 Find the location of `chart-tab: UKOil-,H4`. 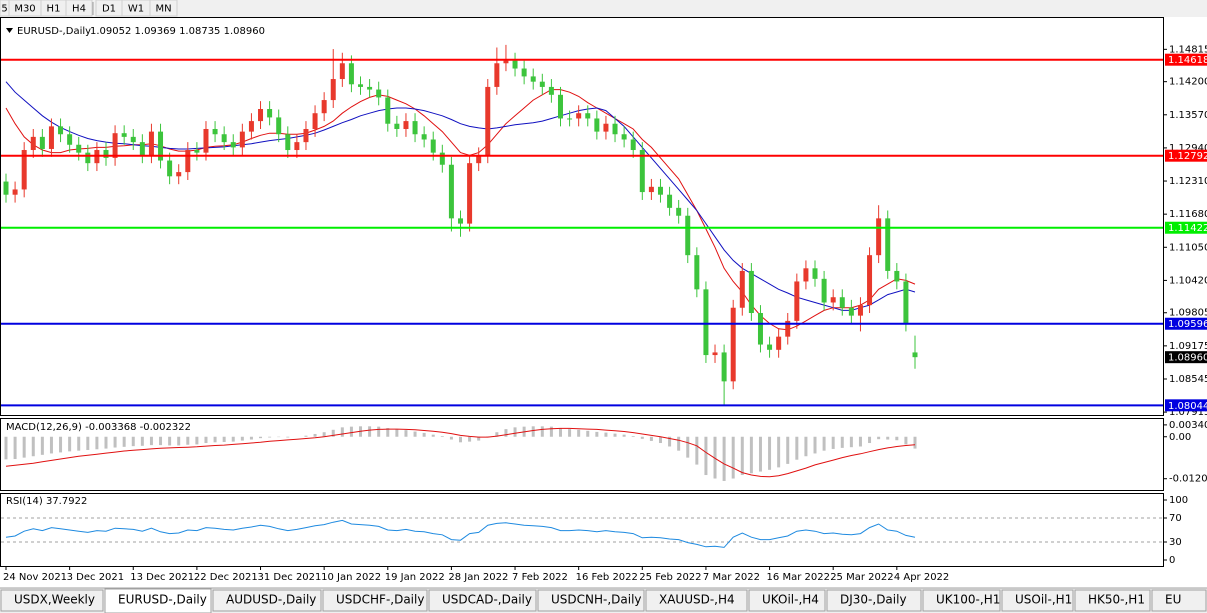

chart-tab: UKOil-,H4 is located at coordinates (787, 600).